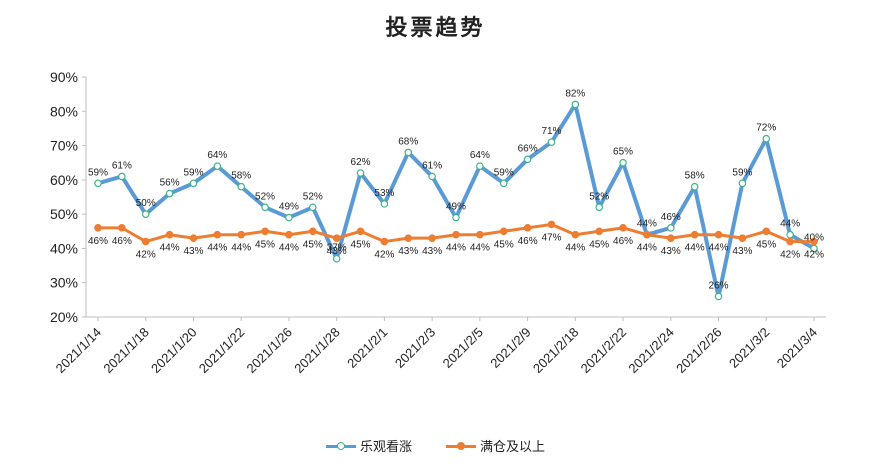  Describe the element at coordinates (651, 351) in the screenshot. I see `x-tick-label: 2021/2/24` at that location.